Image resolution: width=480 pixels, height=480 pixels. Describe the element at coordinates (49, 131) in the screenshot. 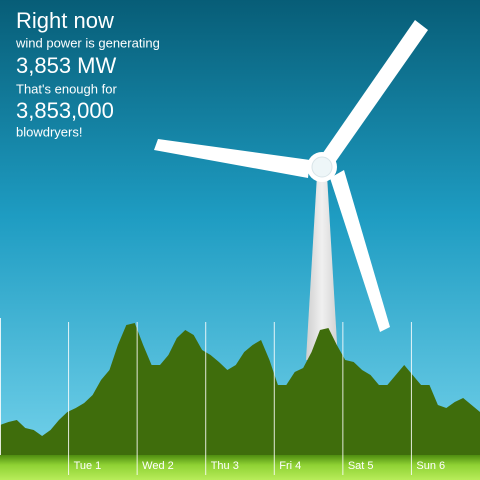

I see `caption: blowdryers!` at that location.